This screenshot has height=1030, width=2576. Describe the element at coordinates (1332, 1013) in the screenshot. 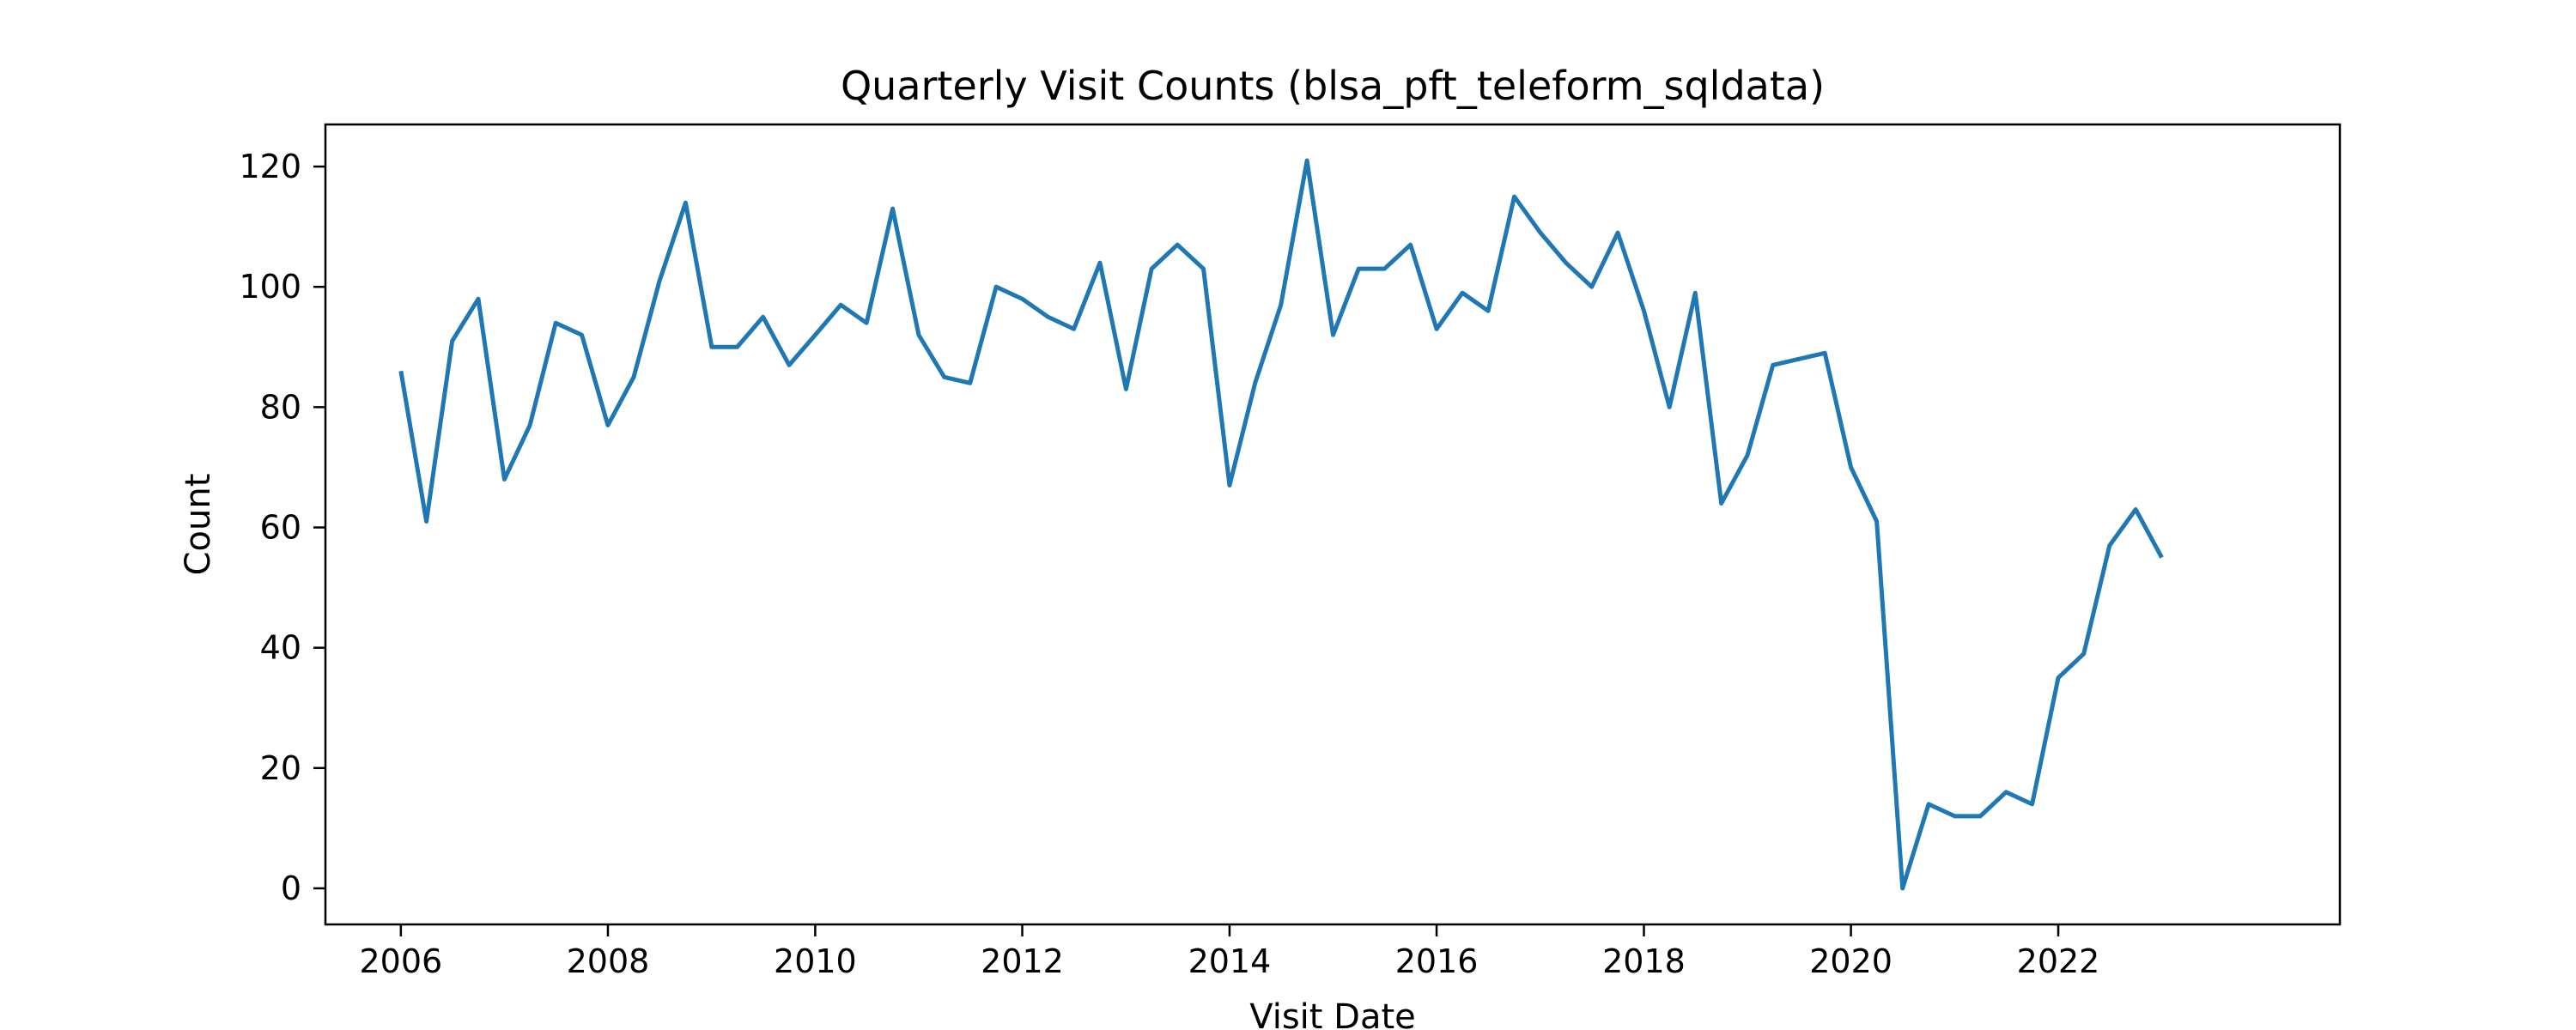

I see `x-axis-label: Visit Date` at that location.